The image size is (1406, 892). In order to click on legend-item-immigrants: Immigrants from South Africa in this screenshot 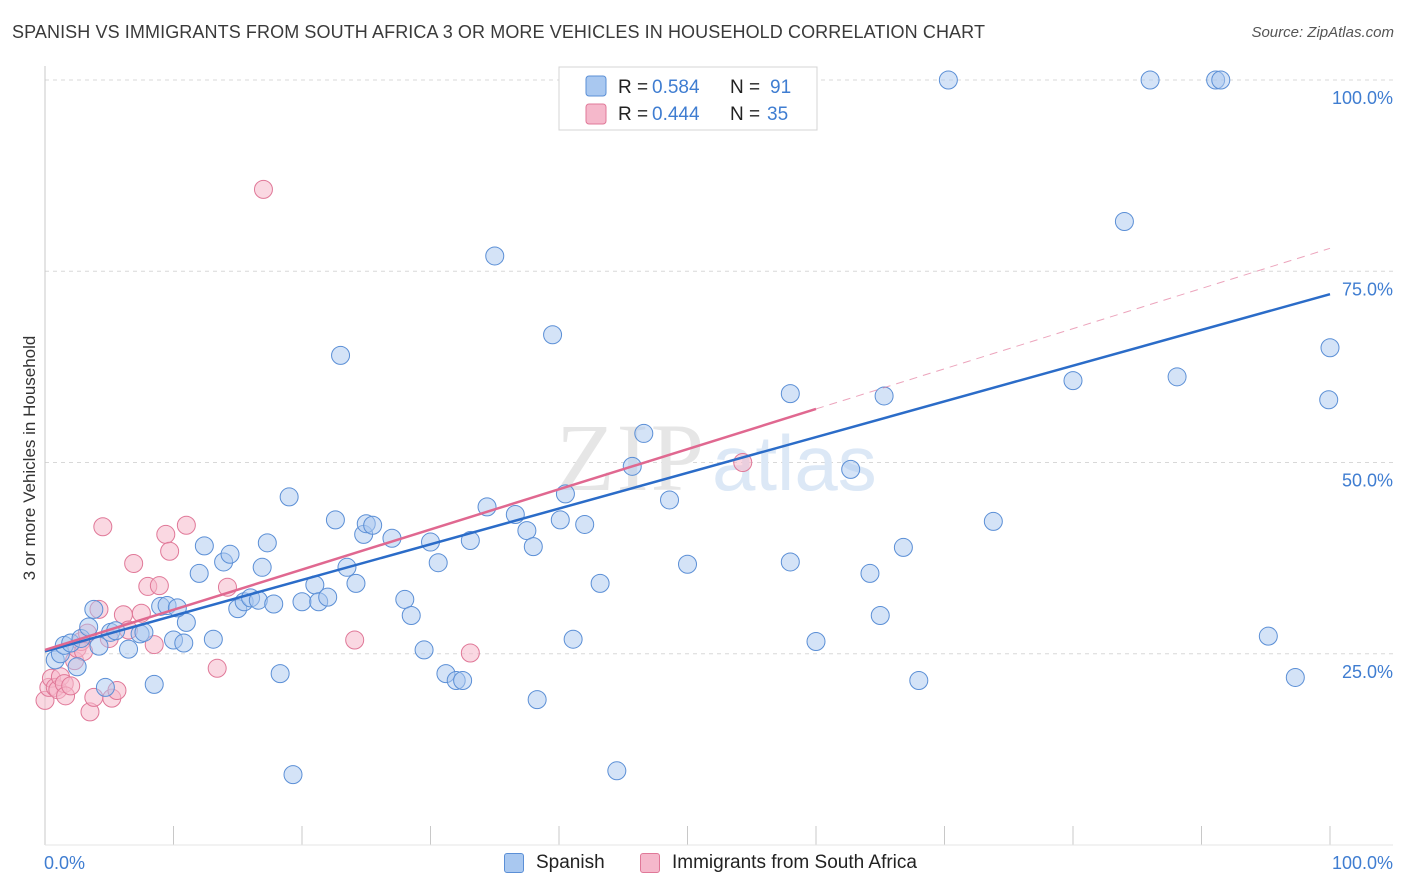, I will do `click(778, 863)`.